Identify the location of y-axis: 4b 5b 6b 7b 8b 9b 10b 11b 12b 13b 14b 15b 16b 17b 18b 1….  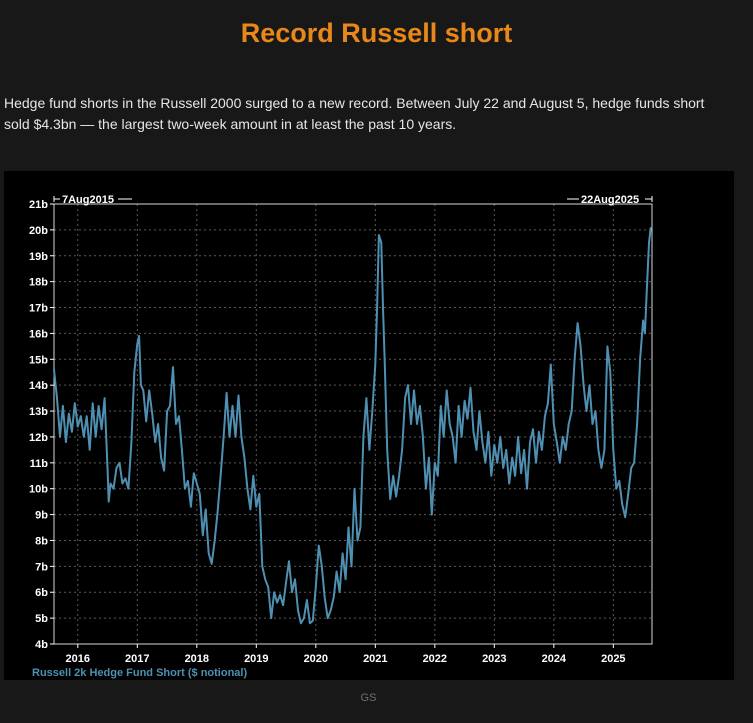
(41, 425).